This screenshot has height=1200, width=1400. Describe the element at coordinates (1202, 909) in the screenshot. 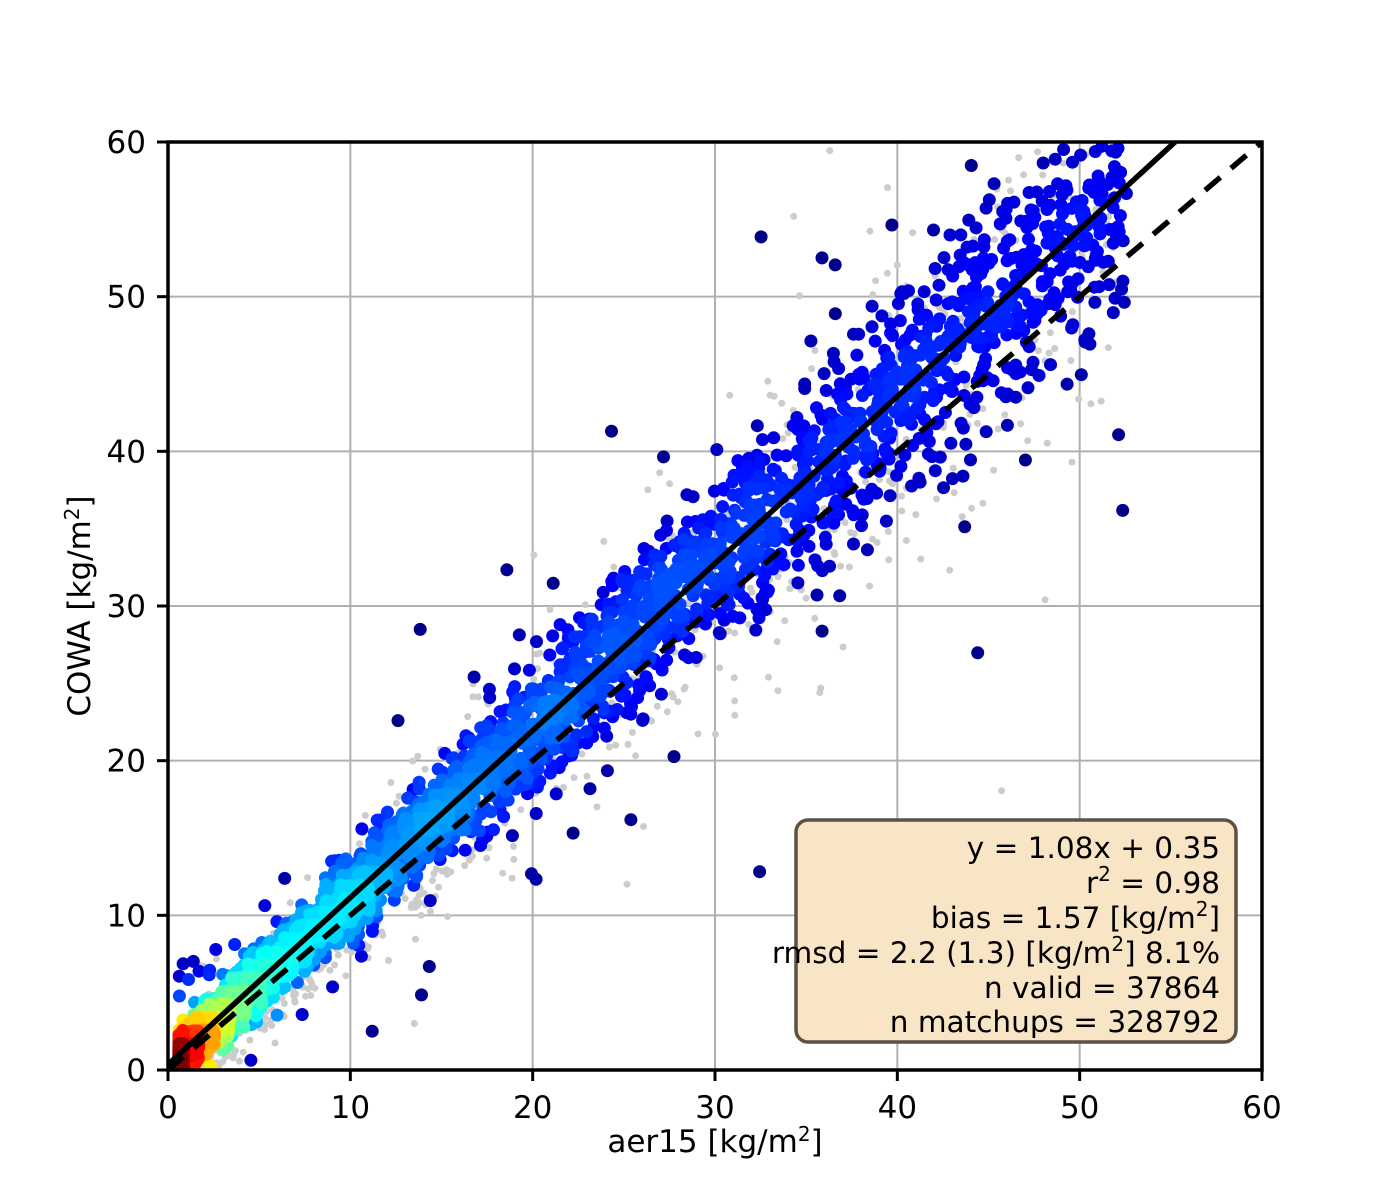

I see `stat-bias-superscript: 2` at that location.